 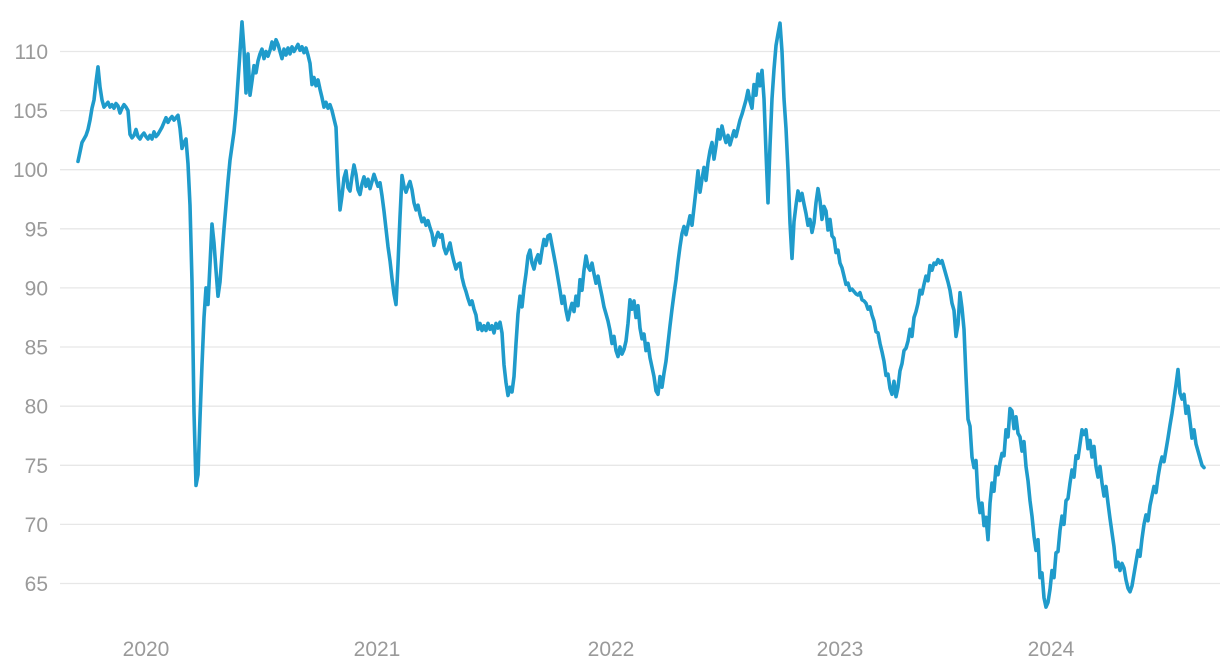 What do you see at coordinates (36, 229) in the screenshot?
I see `y-tick-label: 95` at bounding box center [36, 229].